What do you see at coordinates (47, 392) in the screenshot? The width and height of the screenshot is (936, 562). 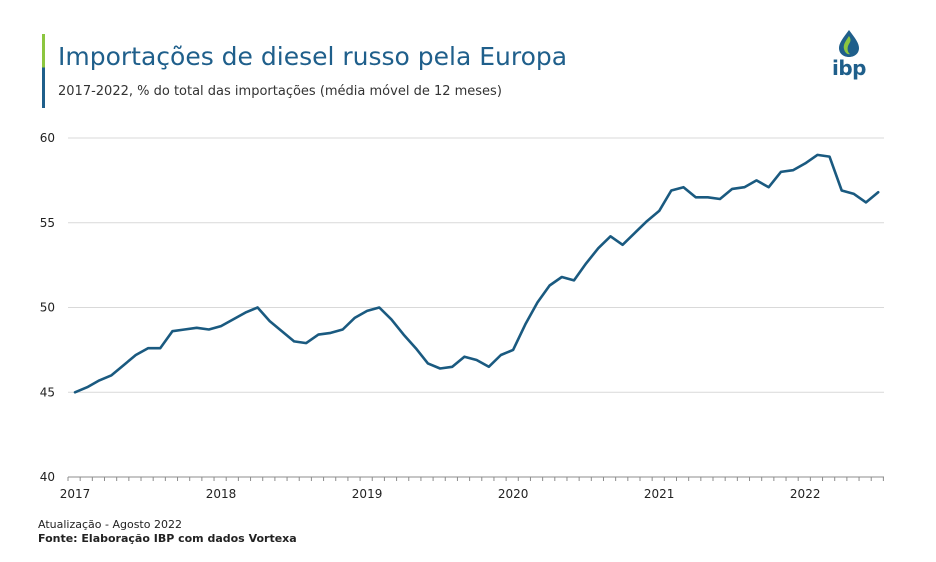 I see `y-tick-label: 45` at bounding box center [47, 392].